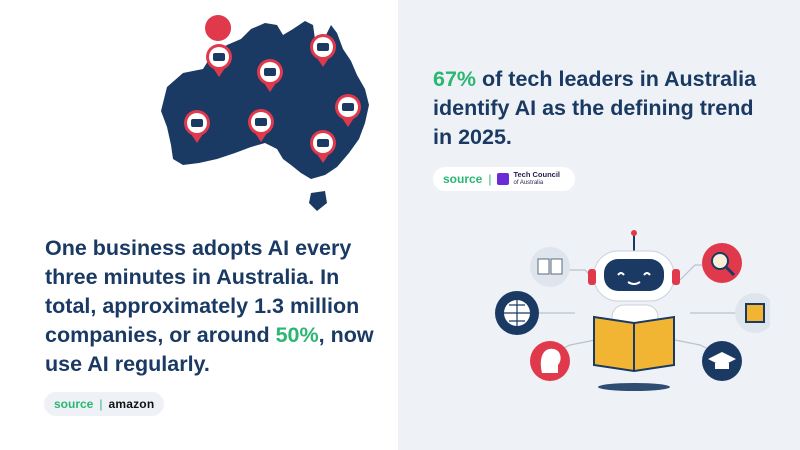  Describe the element at coordinates (550, 361) in the screenshot. I see `head-icon` at that location.